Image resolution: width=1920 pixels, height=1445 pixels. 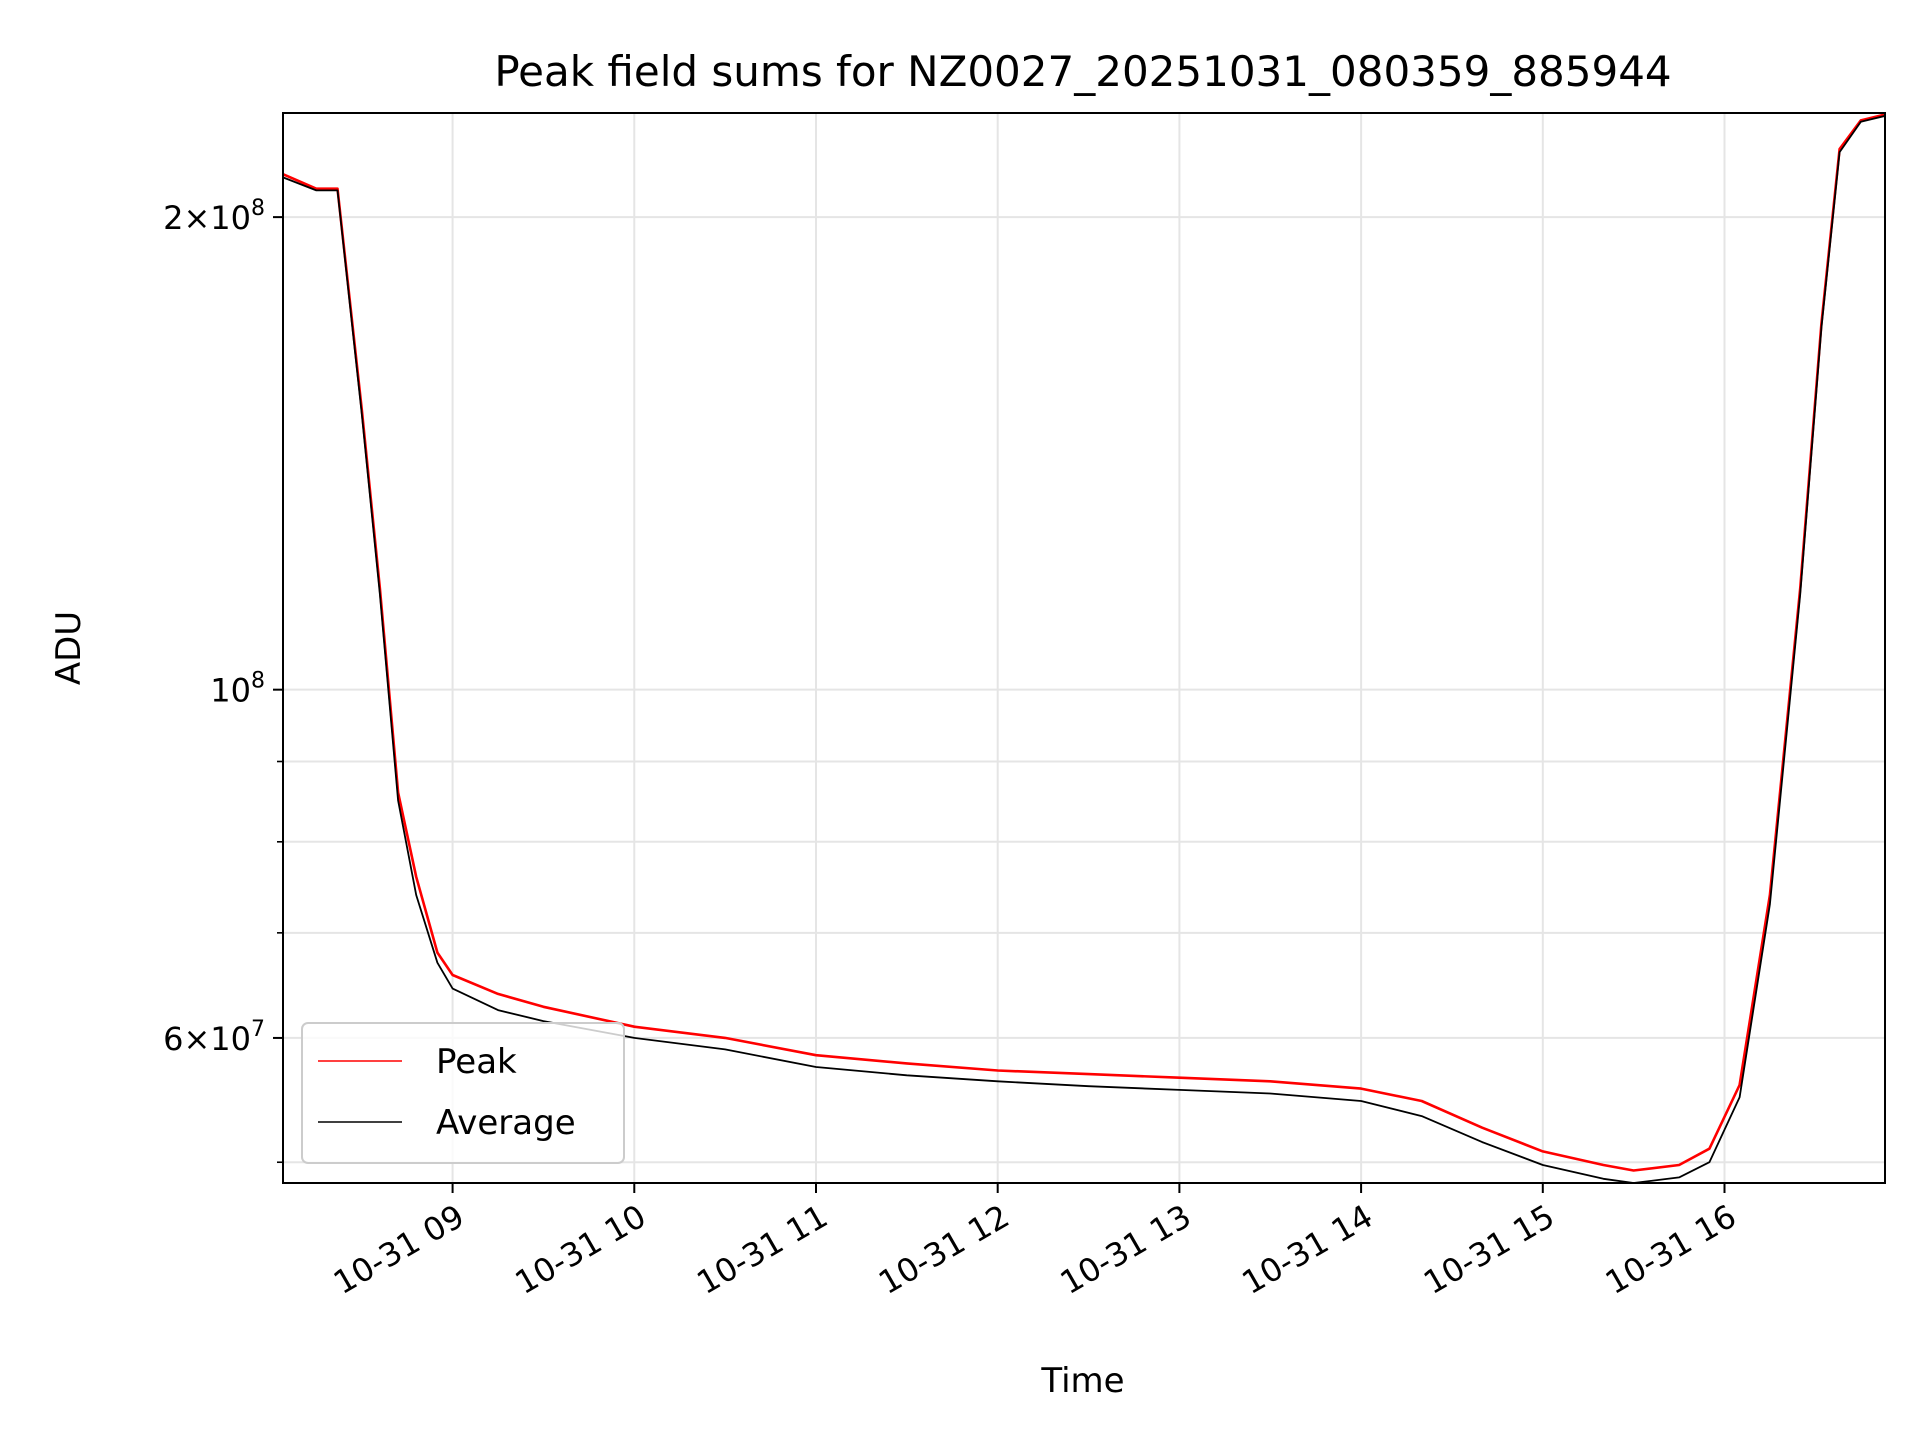 I want to click on y-tick-label: 6×107, so click(x=214, y=1037).